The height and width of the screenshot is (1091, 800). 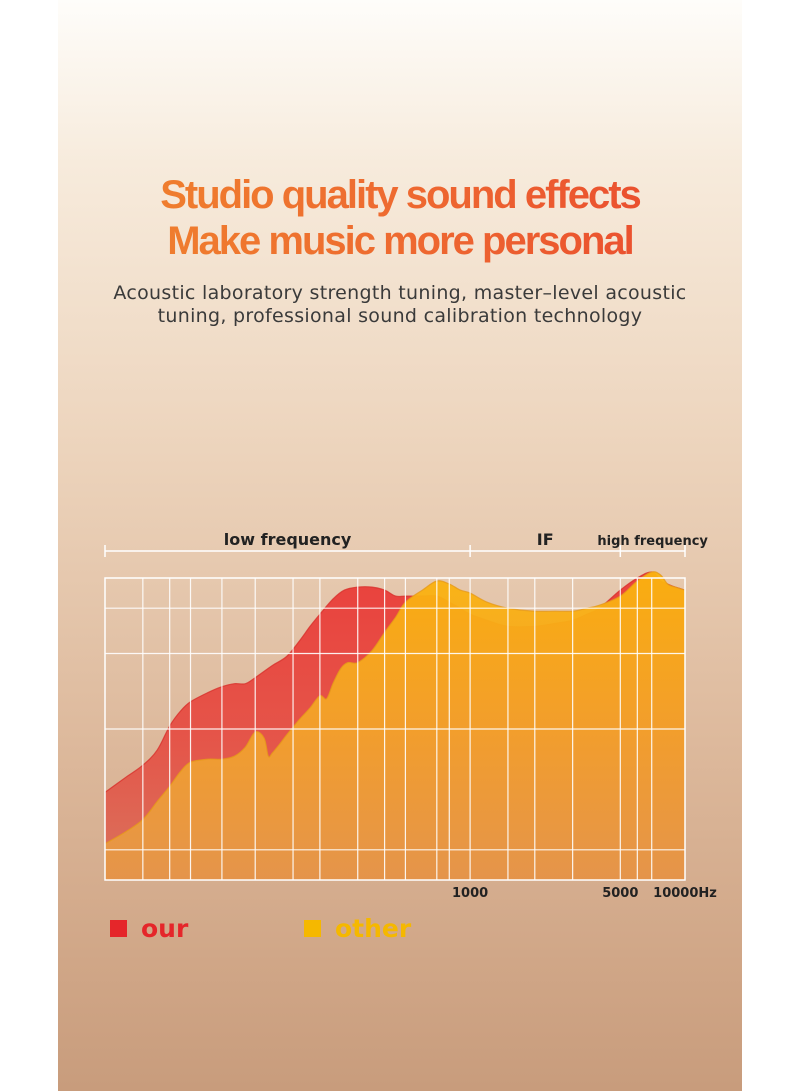 What do you see at coordinates (312, 928) in the screenshot?
I see `legend-other-swatch` at bounding box center [312, 928].